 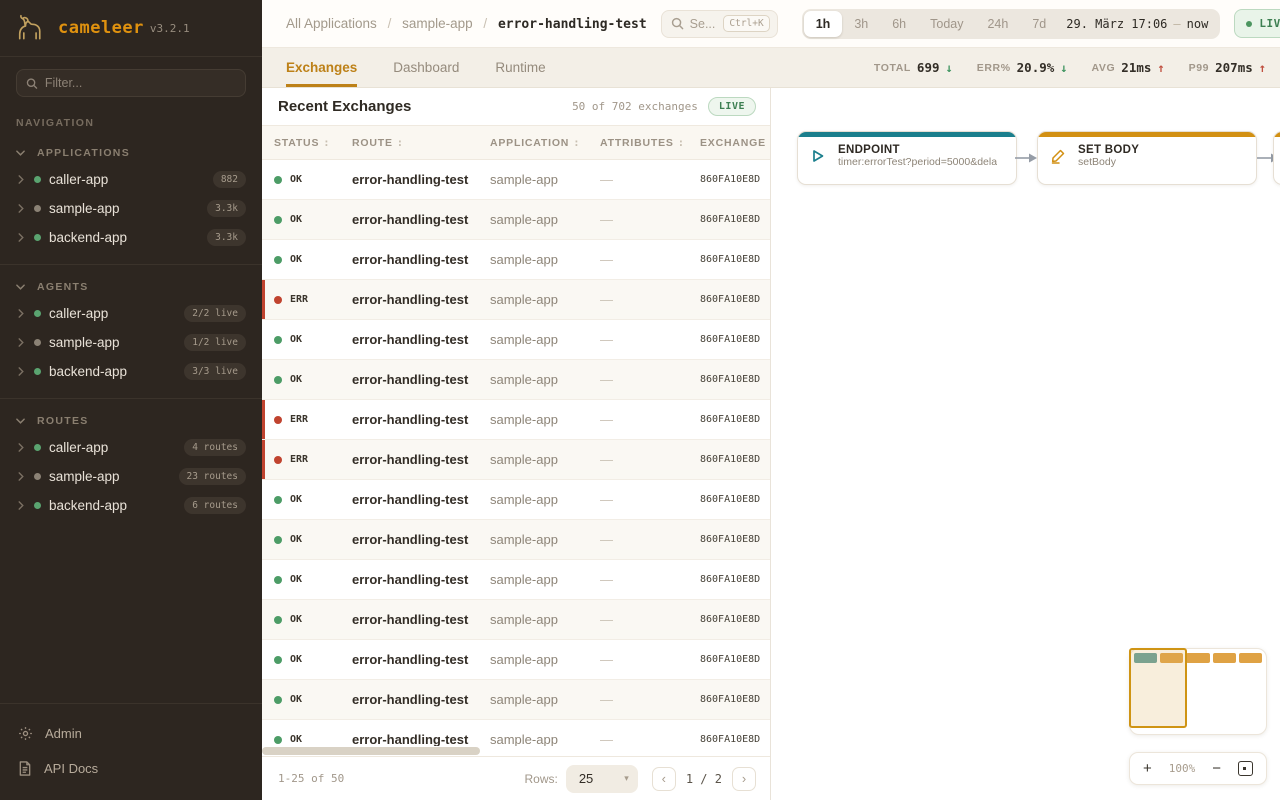 What do you see at coordinates (681, 142) in the screenshot?
I see `sort-icon: :` at bounding box center [681, 142].